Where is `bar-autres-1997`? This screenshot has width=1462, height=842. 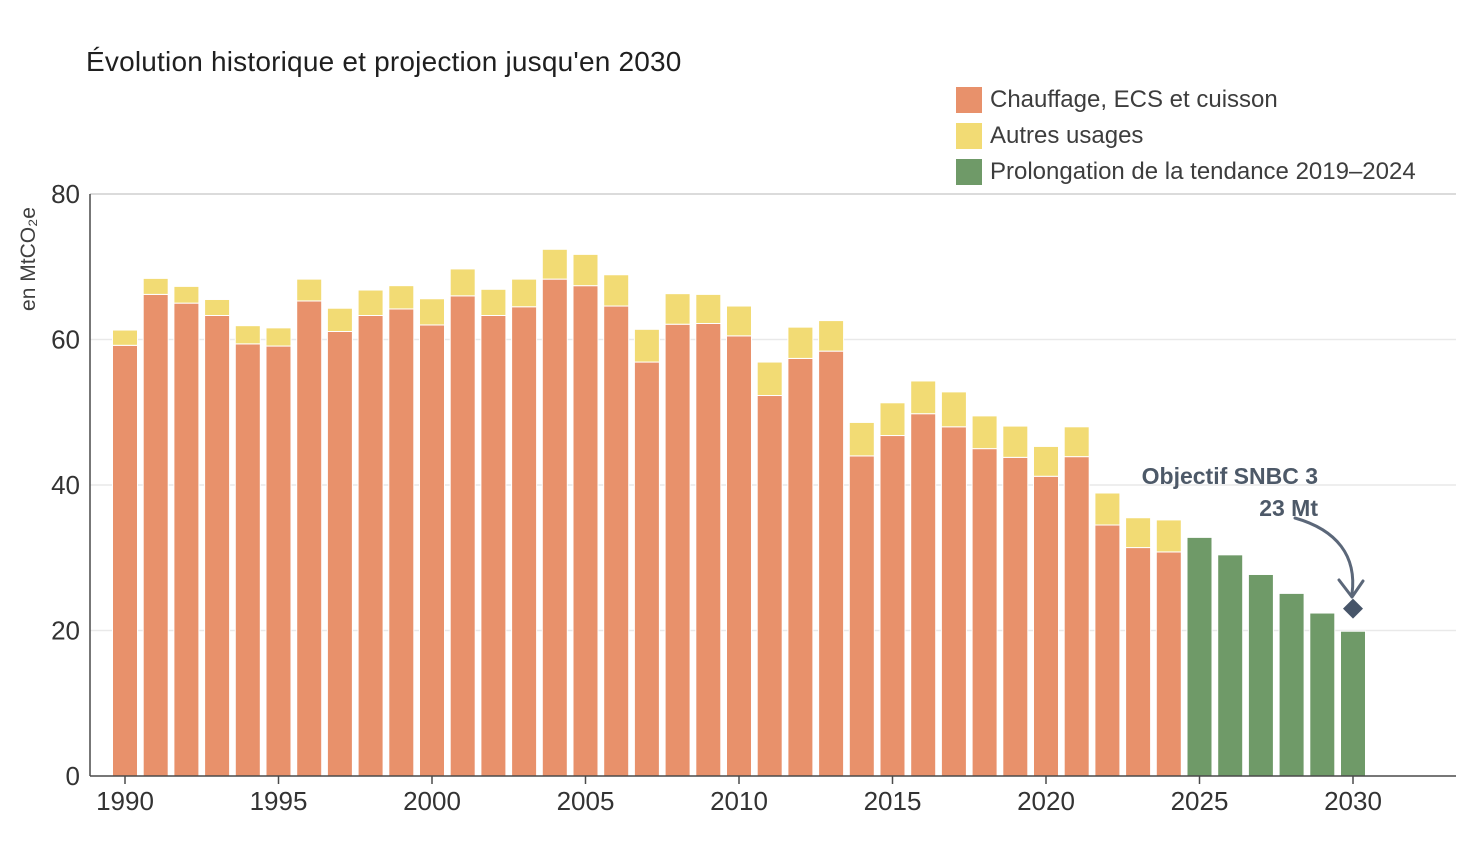 bar-autres-1997 is located at coordinates (339, 319).